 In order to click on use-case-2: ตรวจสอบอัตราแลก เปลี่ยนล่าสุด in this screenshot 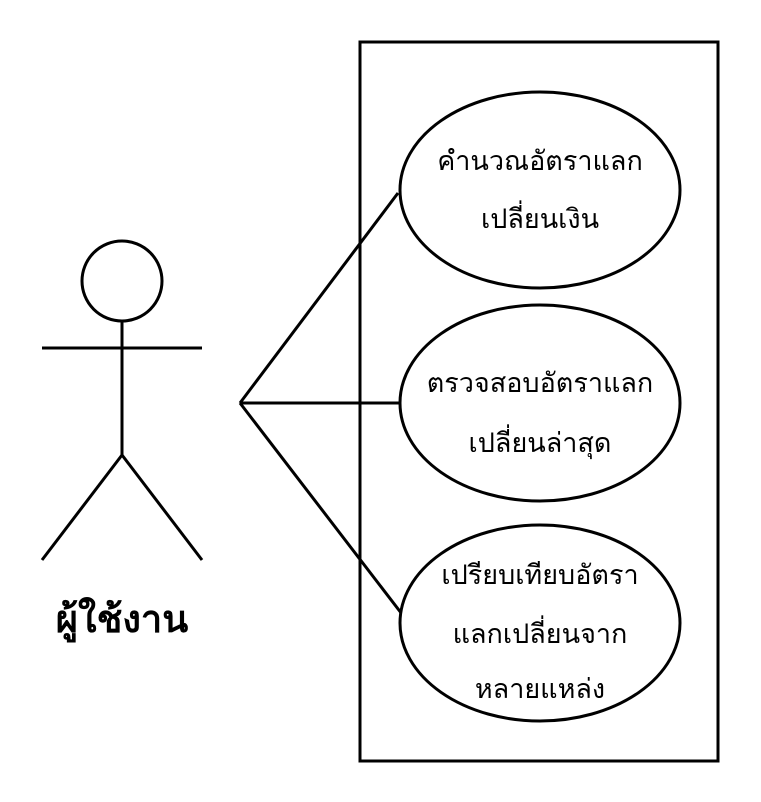, I will do `click(540, 403)`.